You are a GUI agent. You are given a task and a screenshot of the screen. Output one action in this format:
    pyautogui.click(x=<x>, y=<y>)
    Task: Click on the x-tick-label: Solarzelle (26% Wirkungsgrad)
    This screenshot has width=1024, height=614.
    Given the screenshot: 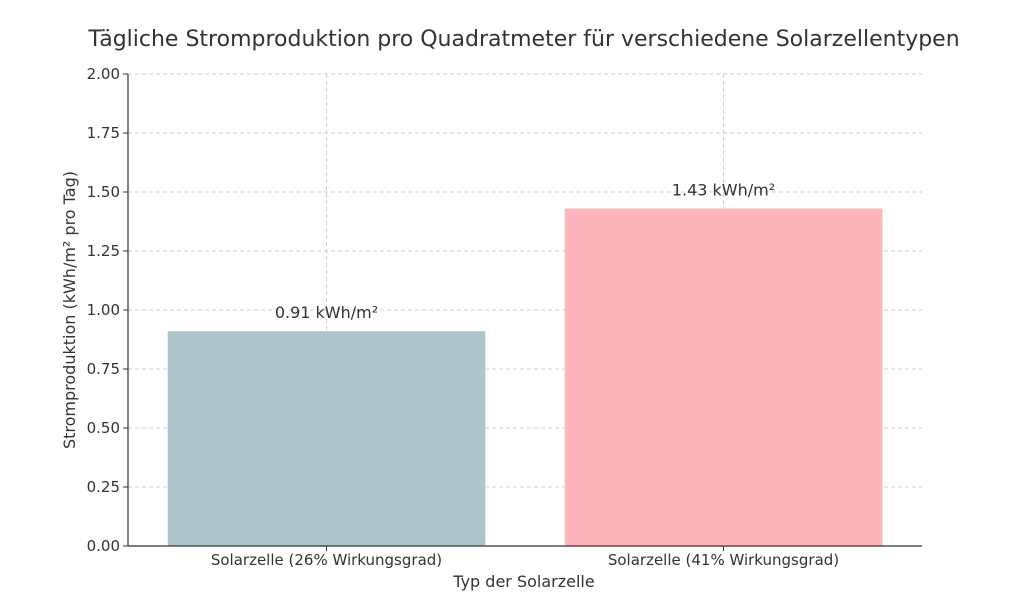 What is the action you would take?
    pyautogui.click(x=326, y=560)
    